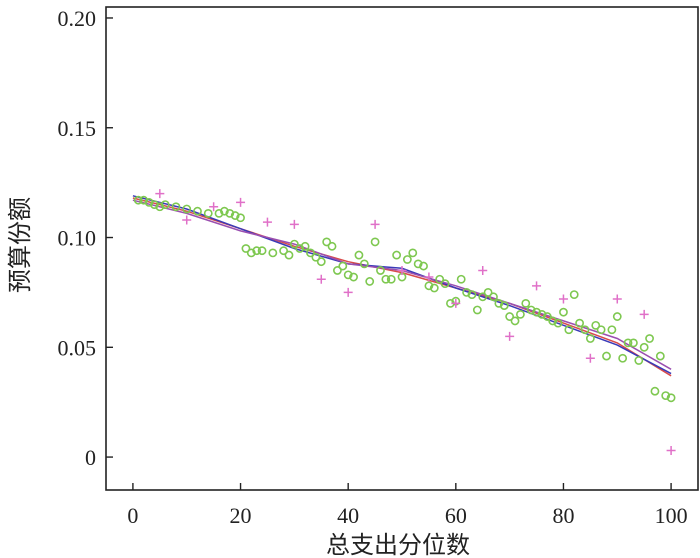 This screenshot has width=700, height=558. What do you see at coordinates (407, 505) in the screenshot?
I see `x-axis-ticks: 0 20 40 60 80 100` at bounding box center [407, 505].